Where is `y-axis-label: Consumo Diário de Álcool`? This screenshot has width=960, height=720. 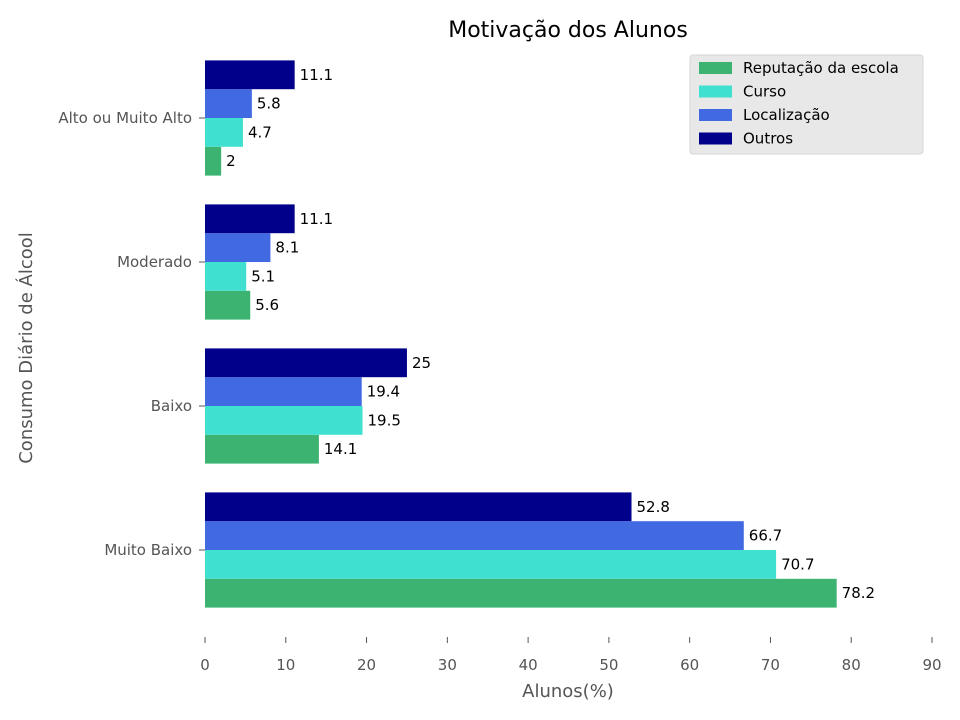
y-axis-label: Consumo Diário de Álcool is located at coordinates (26, 348).